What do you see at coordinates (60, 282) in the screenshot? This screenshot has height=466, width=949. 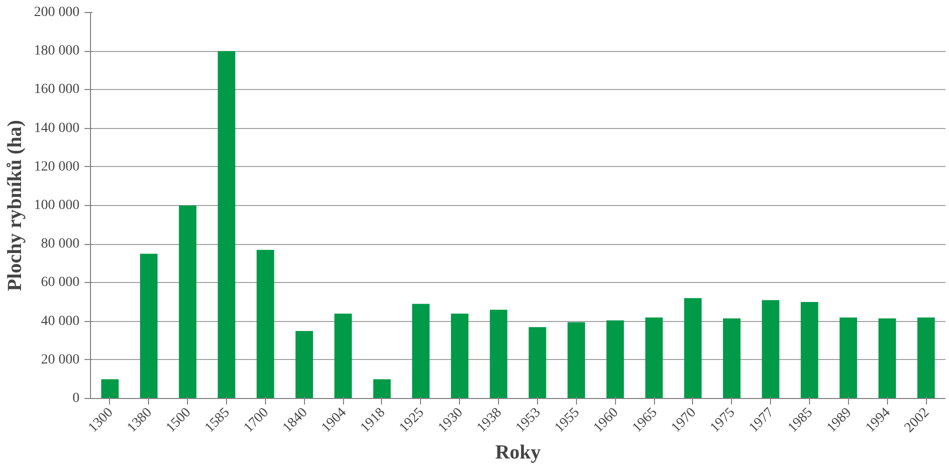 I see `y-tick-label: 60 000` at bounding box center [60, 282].